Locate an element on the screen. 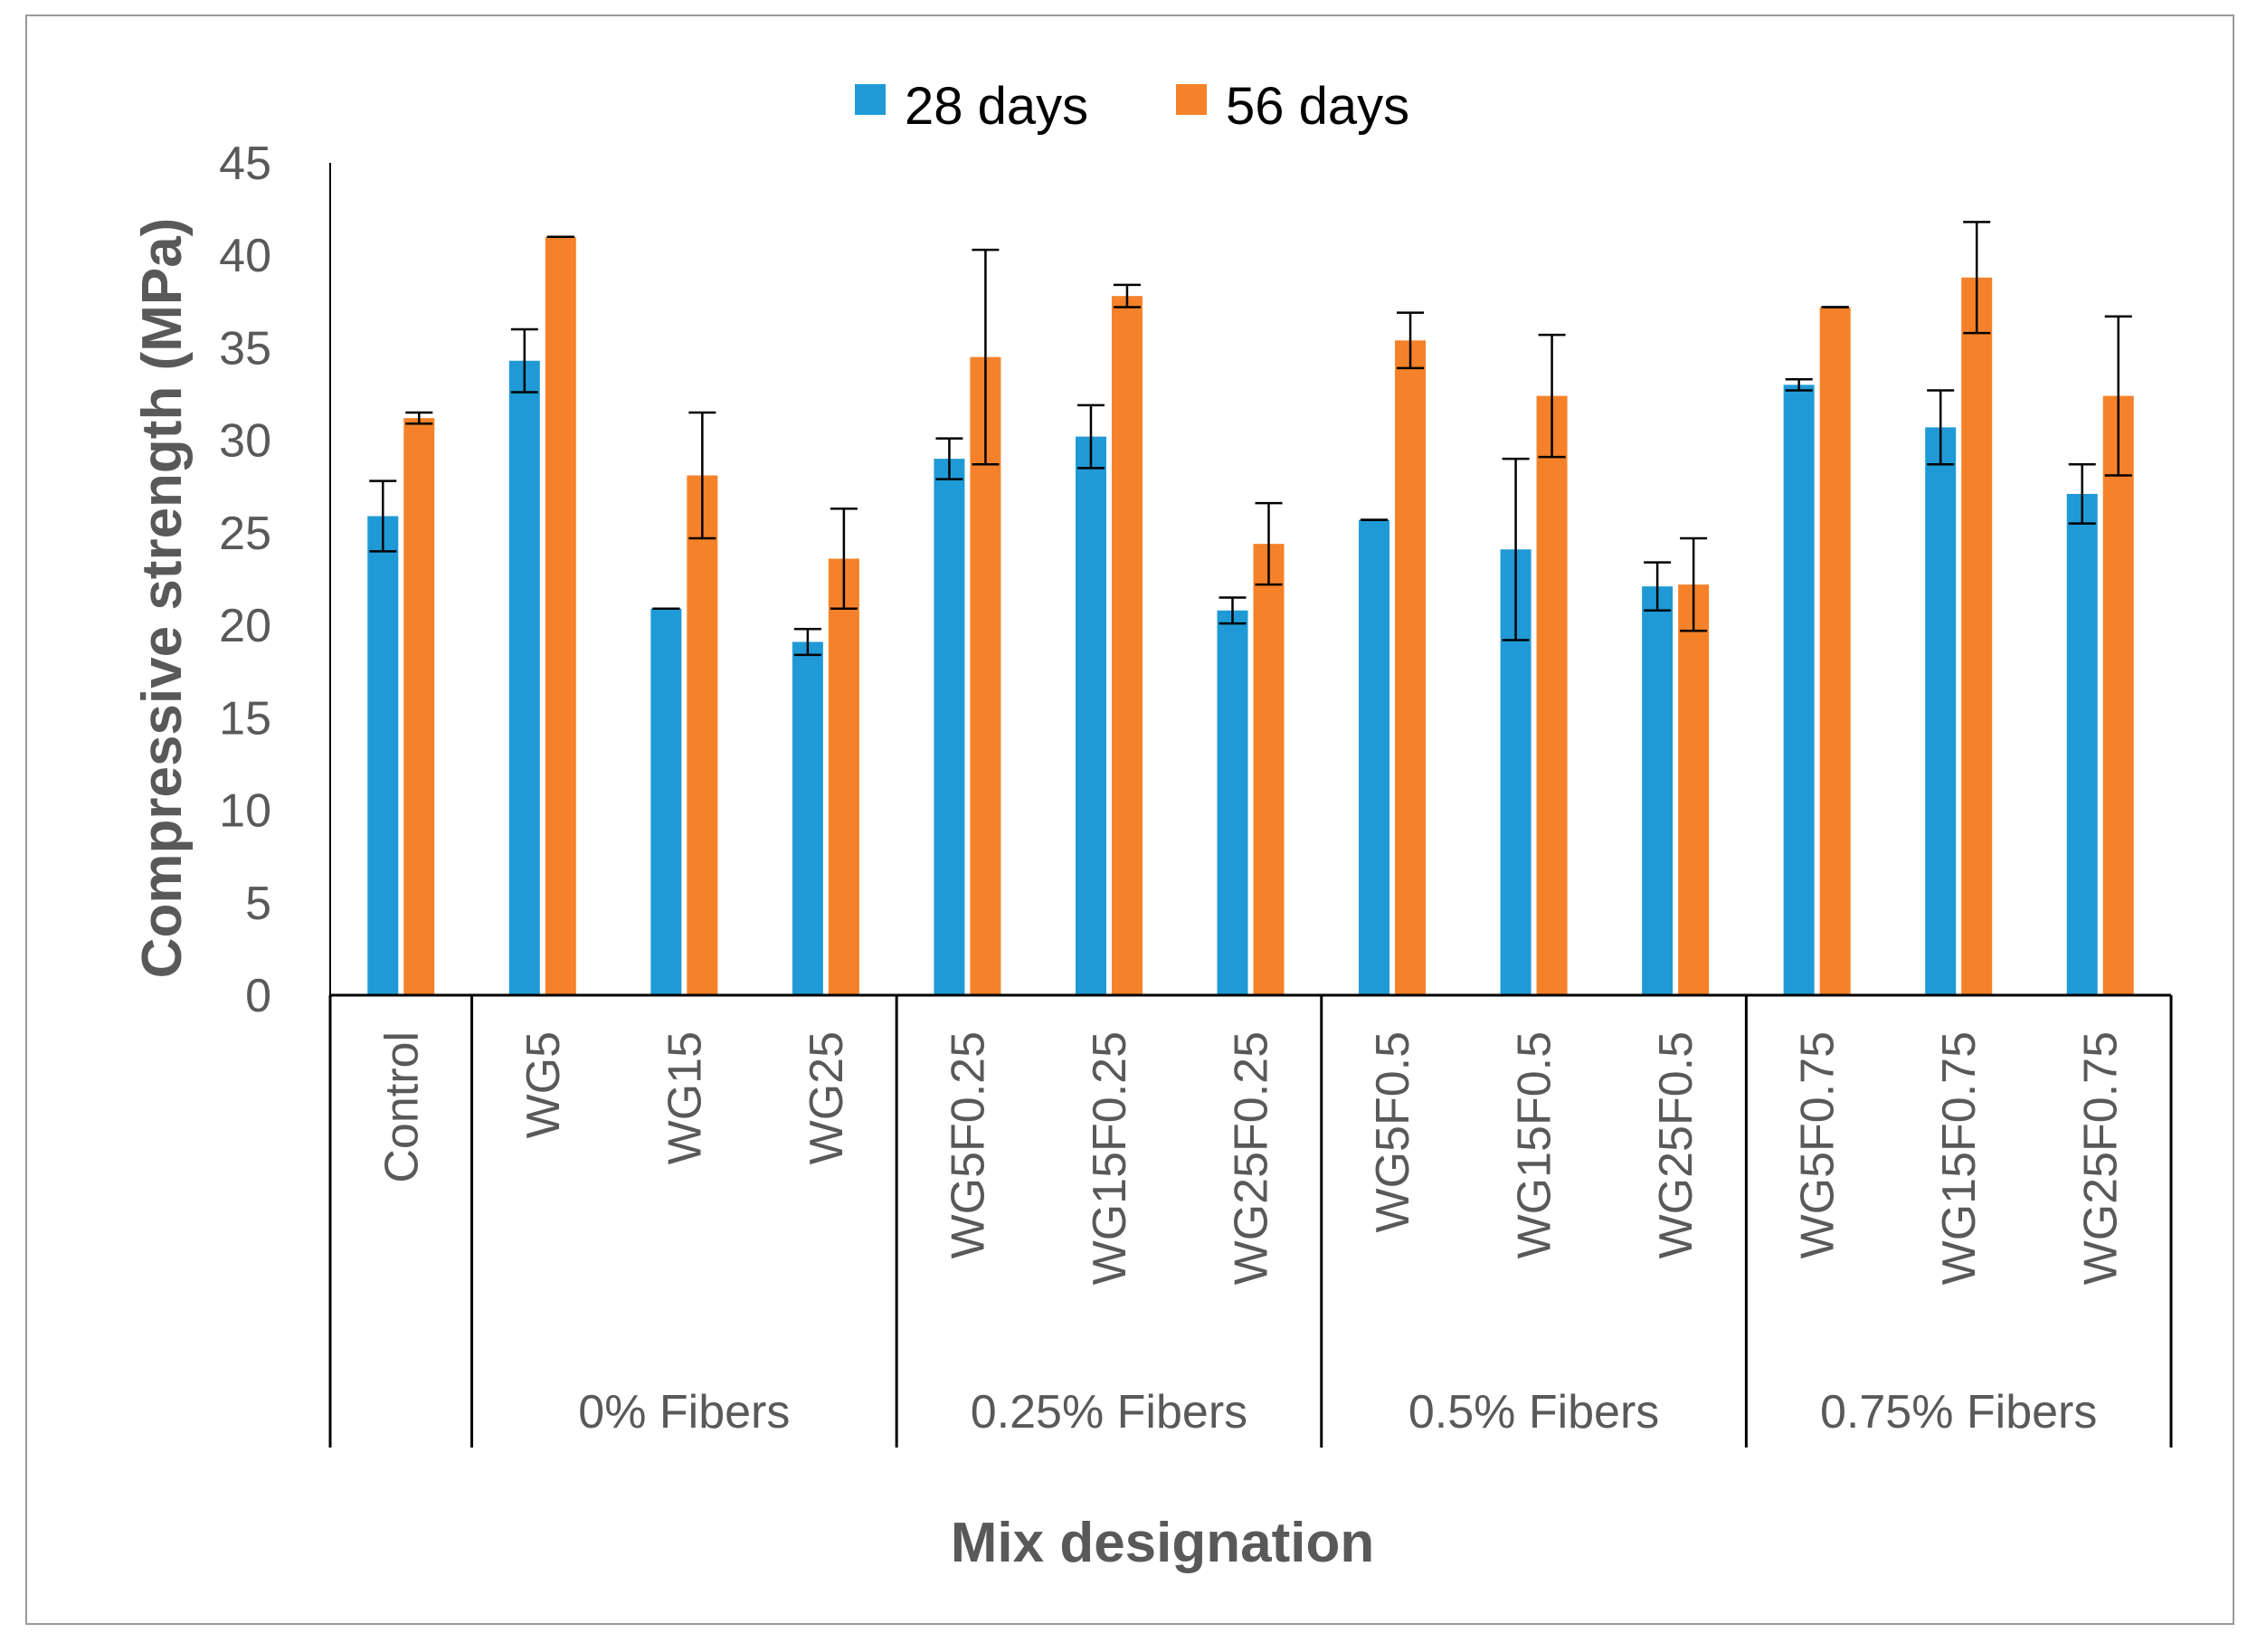 Image resolution: width=2257 pixels, height=1652 pixels. bar-56-days-WG5F0.75 is located at coordinates (1835, 651).